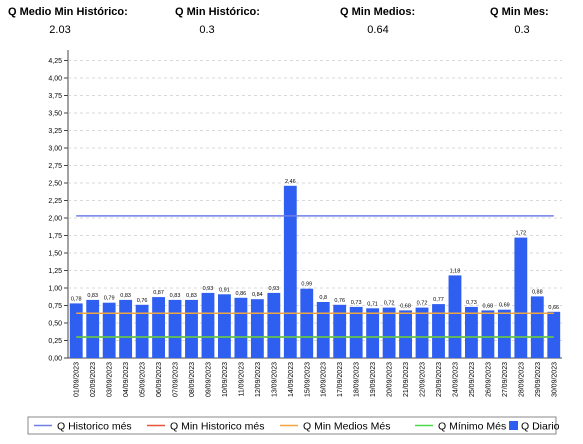  I want to click on value-label: 1,18, so click(455, 271).